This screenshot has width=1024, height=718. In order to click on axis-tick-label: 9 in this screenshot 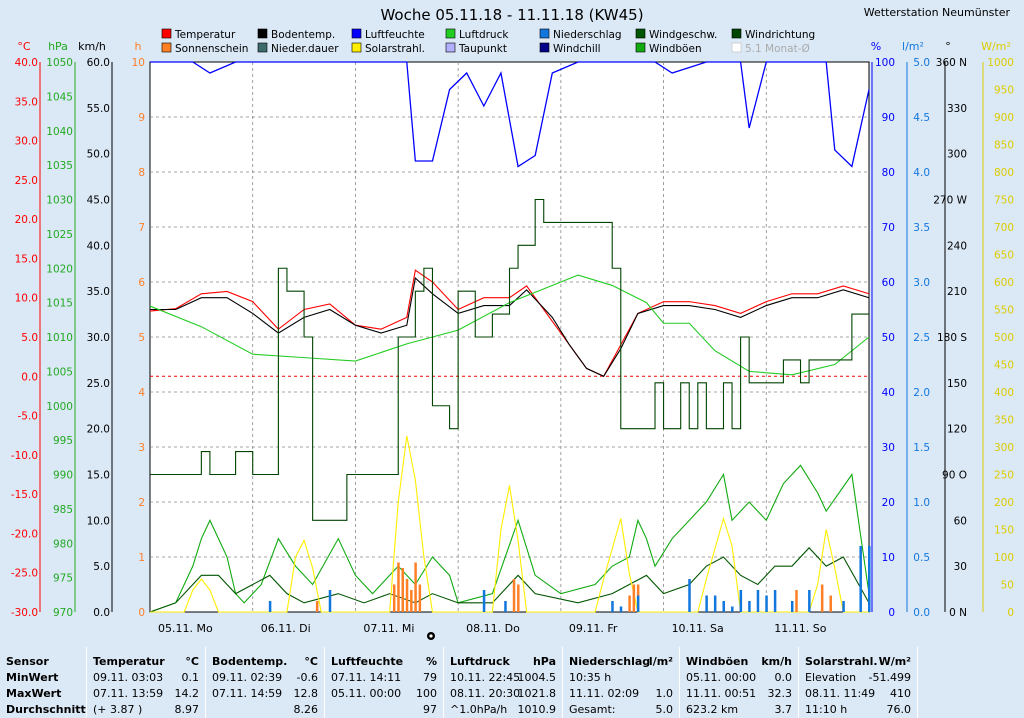, I will do `click(141, 118)`.